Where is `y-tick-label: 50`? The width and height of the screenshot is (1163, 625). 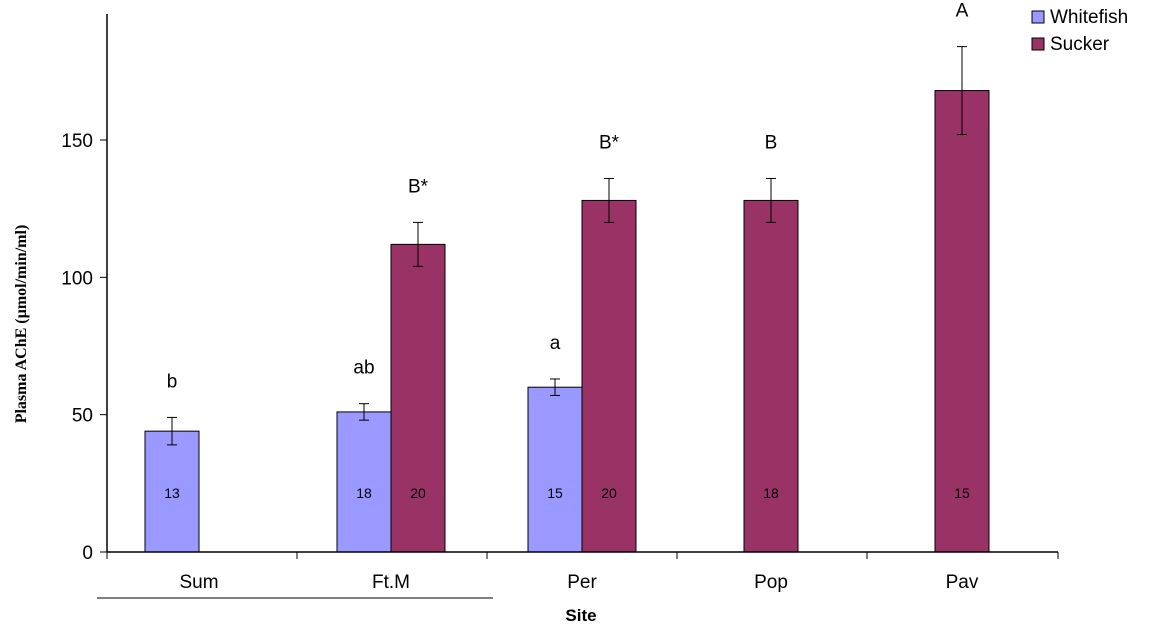
y-tick-label: 50 is located at coordinates (82, 416).